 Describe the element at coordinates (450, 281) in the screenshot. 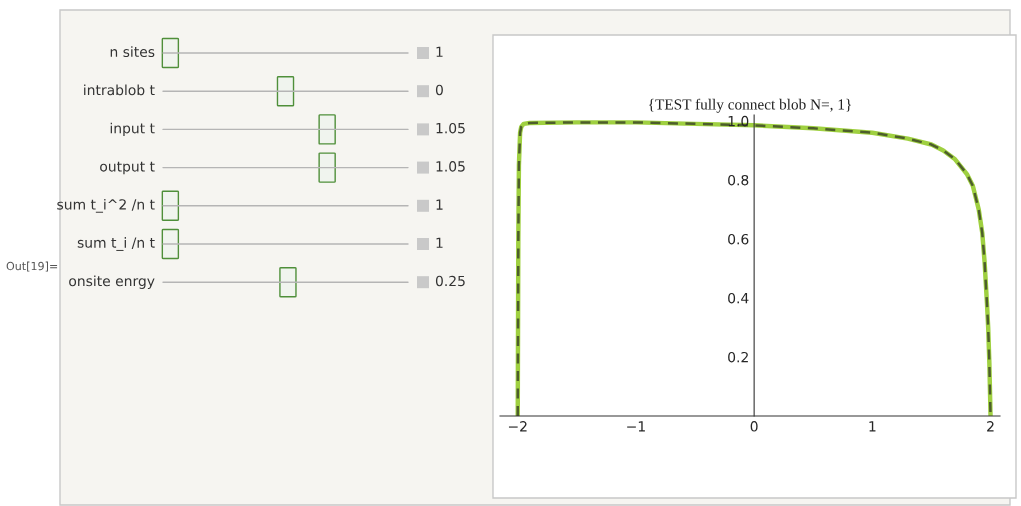

I see `text: 0.25` at that location.